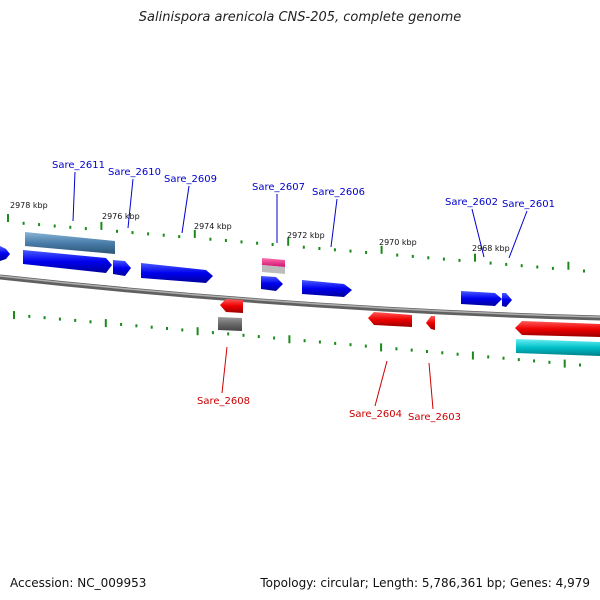  Describe the element at coordinates (375, 414) in the screenshot. I see `gene-label-sare-2604: Sare_2604` at that location.